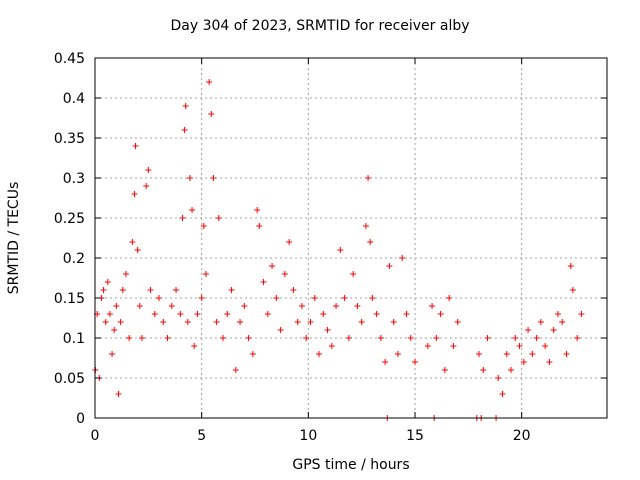  Describe the element at coordinates (522, 436) in the screenshot. I see `x-tick-label: 20` at that location.